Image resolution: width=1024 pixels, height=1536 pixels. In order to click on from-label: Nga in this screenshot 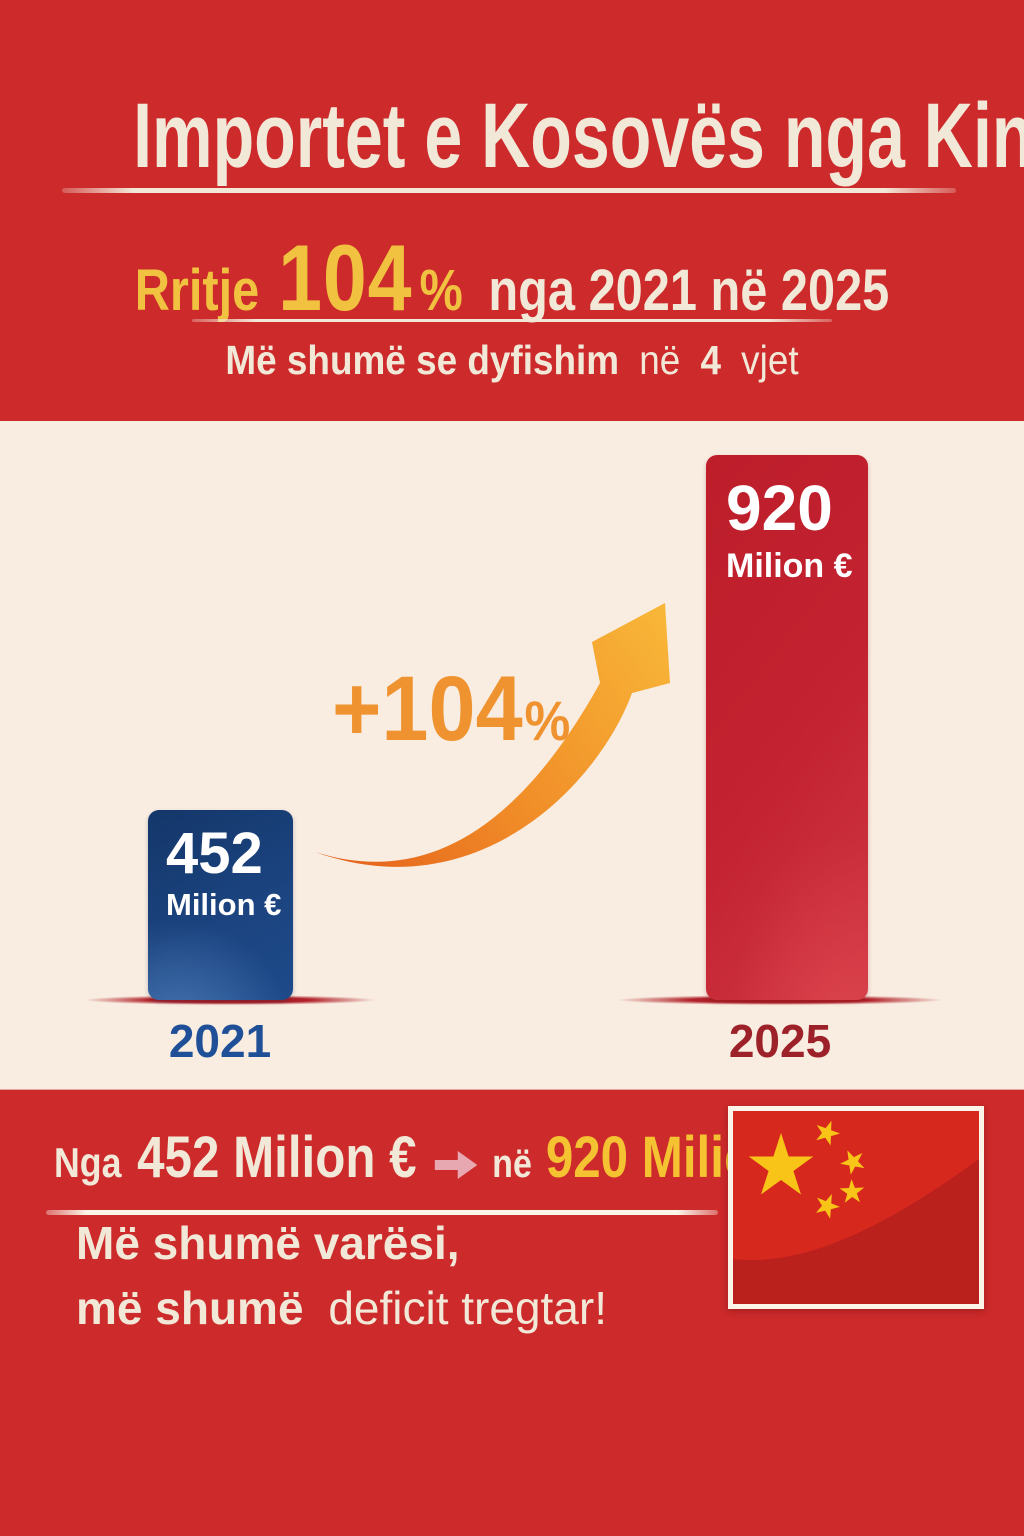, I will do `click(88, 1162)`.